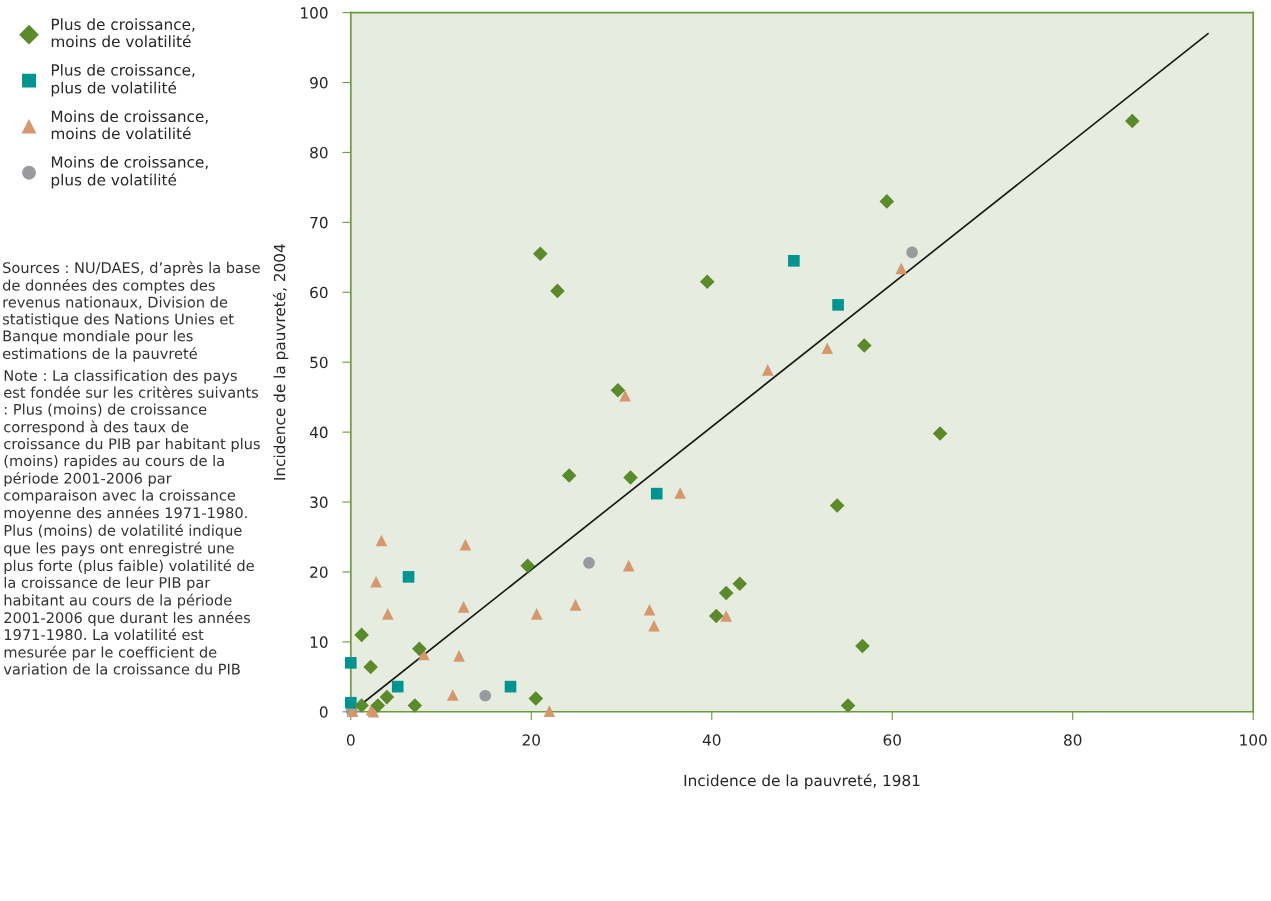 Image resolution: width=1271 pixels, height=901 pixels. What do you see at coordinates (314, 13) in the screenshot?
I see `y-tick-label: 100` at bounding box center [314, 13].